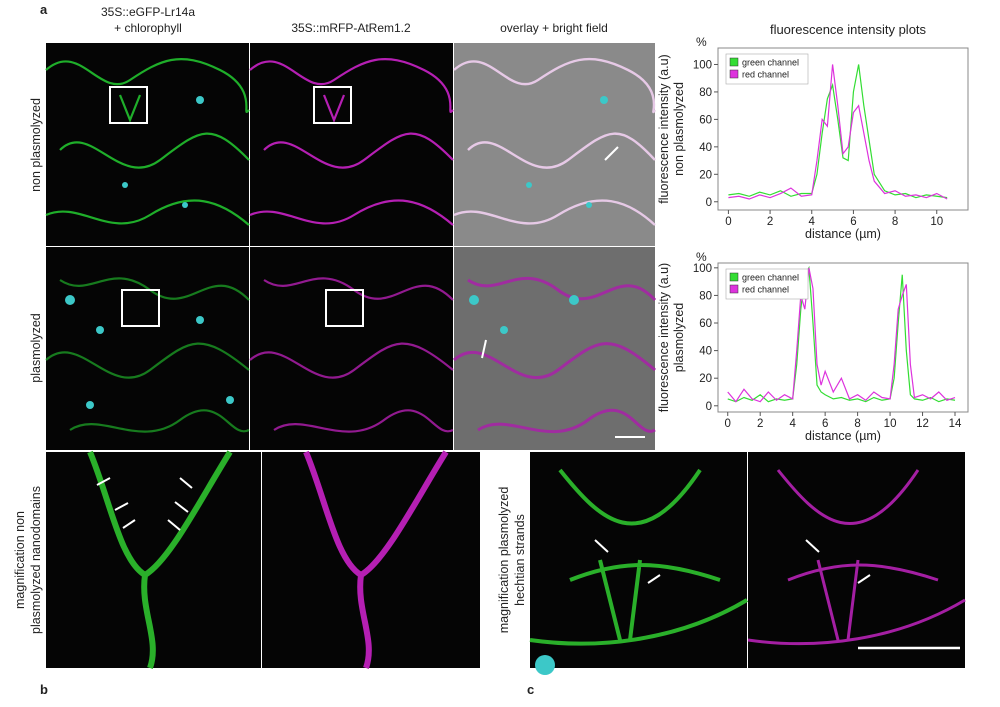  What do you see at coordinates (520, 560) in the screenshot?
I see `magnification-label: hechtian strands` at bounding box center [520, 560].